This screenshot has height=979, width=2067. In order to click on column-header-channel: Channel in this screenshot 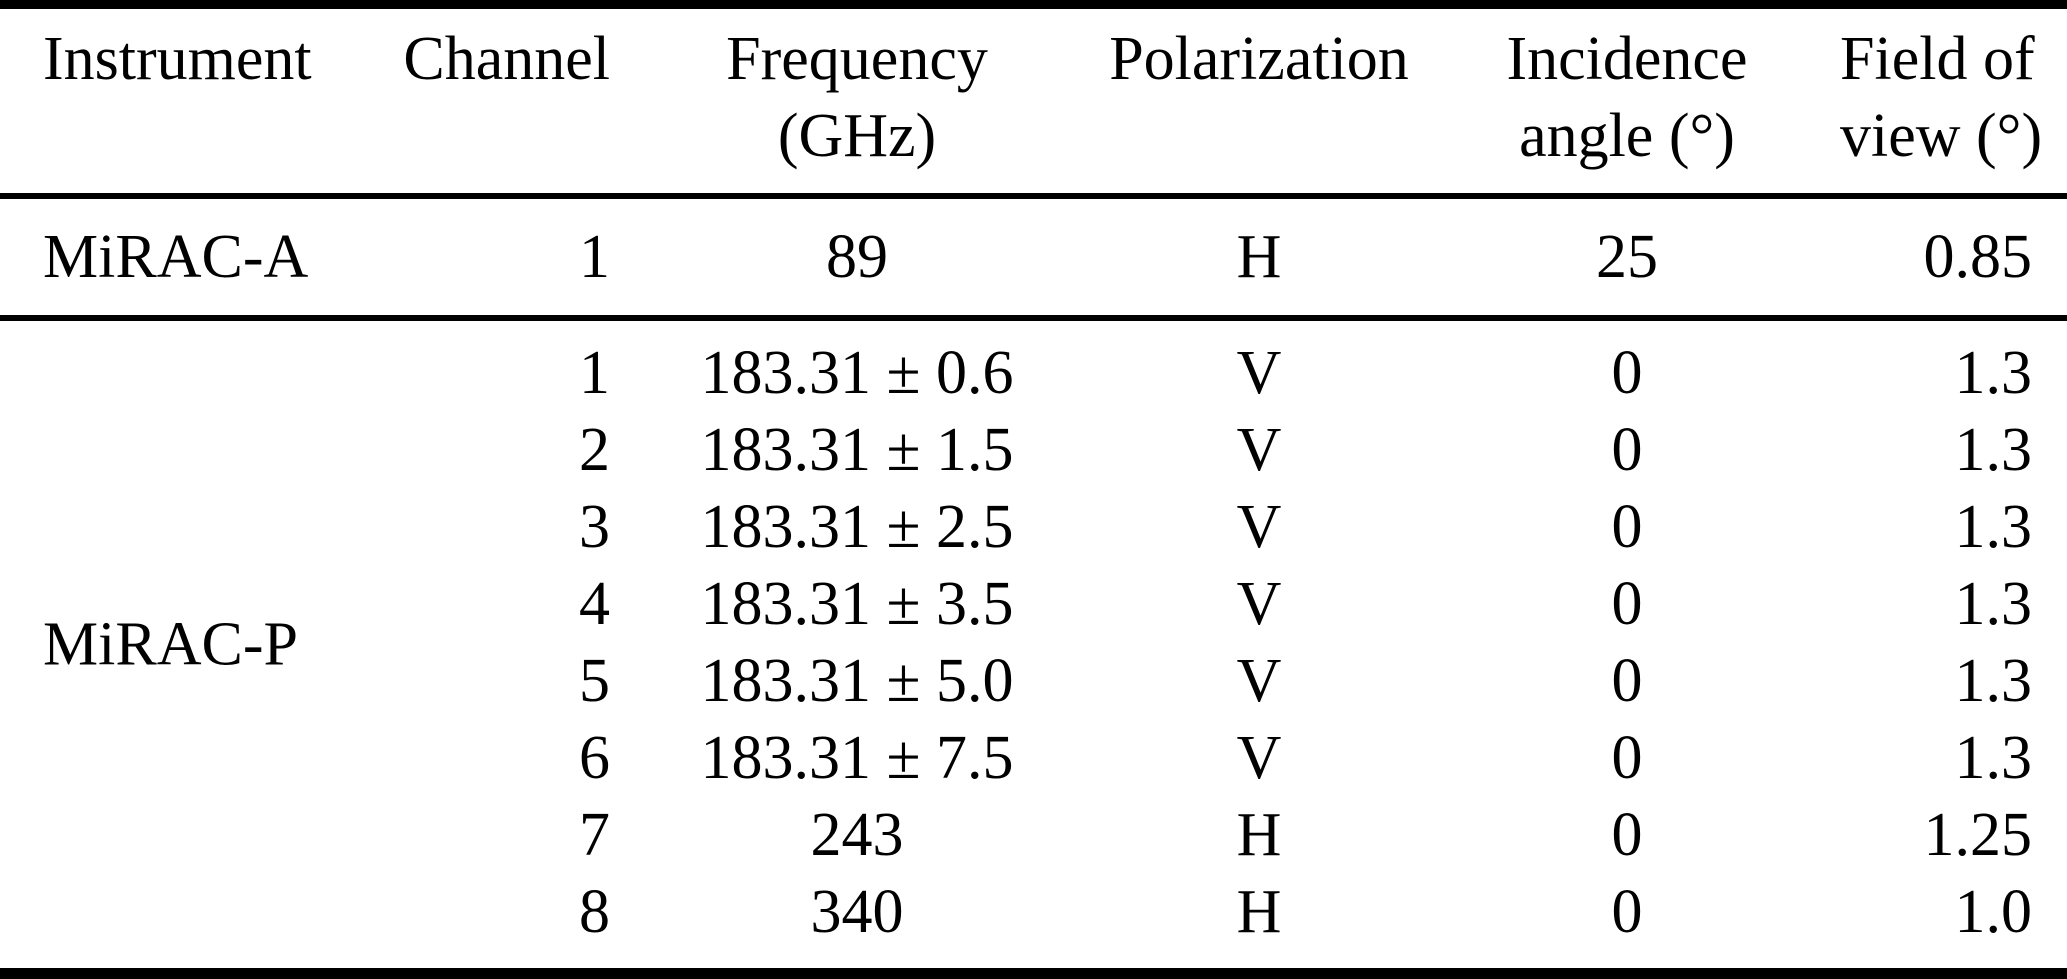, I will do `click(495, 59)`.